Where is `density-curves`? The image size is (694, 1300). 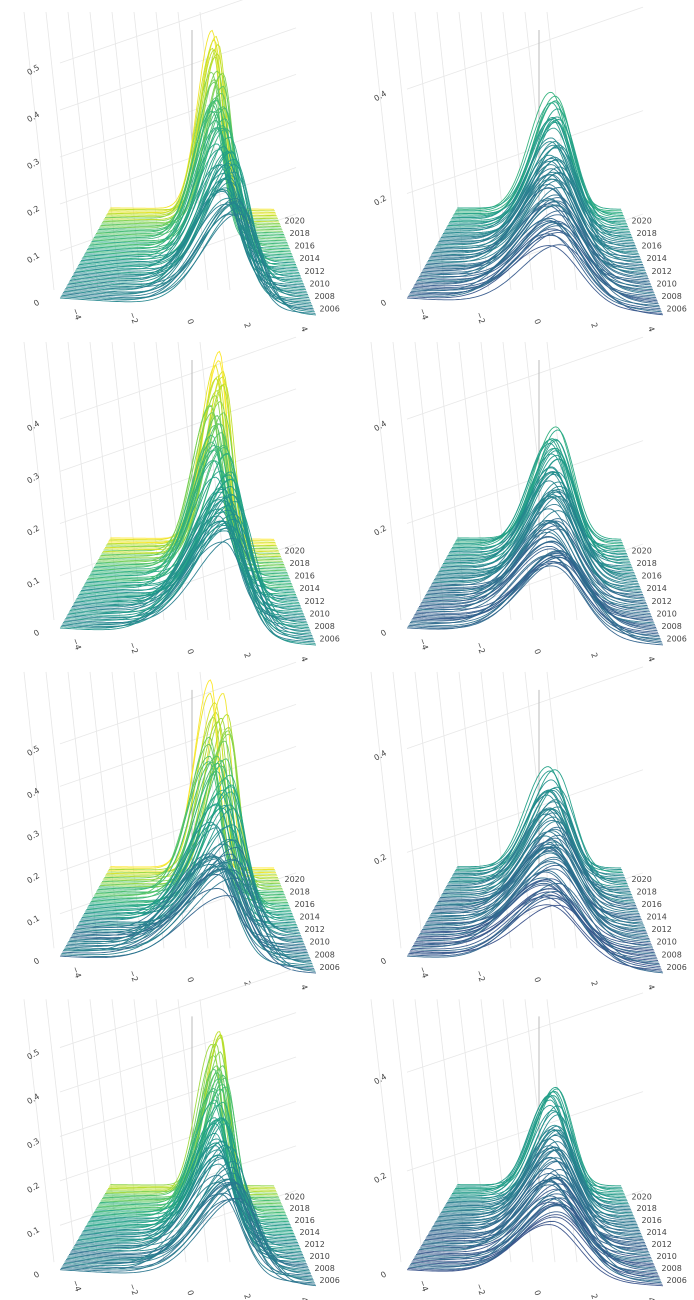 density-curves is located at coordinates (188, 498).